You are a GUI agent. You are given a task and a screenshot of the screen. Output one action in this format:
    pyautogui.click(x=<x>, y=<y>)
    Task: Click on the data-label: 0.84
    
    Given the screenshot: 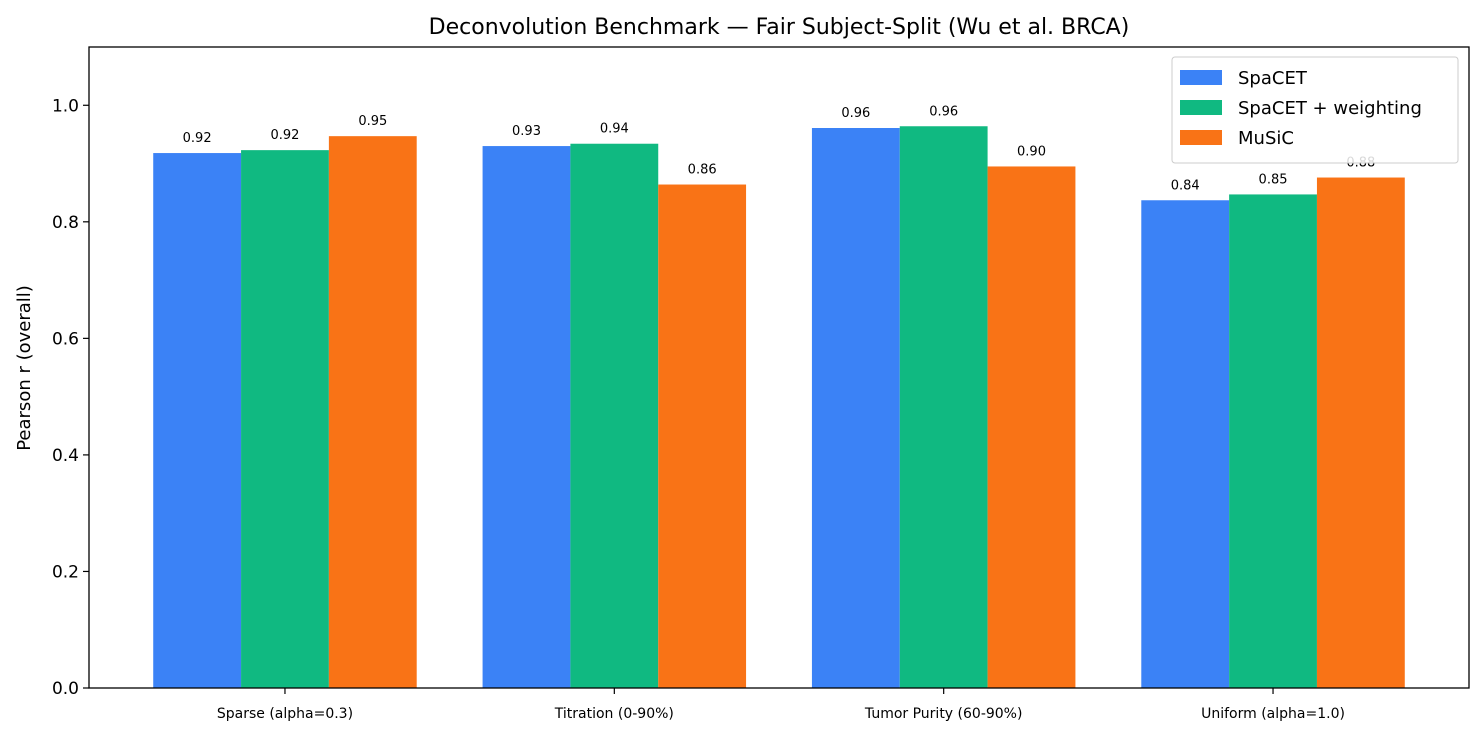 What is the action you would take?
    pyautogui.click(x=1185, y=185)
    